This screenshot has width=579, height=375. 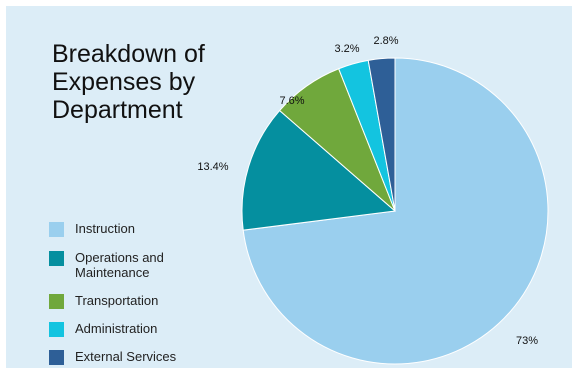 I want to click on legend-label-administration: Administration, so click(x=116, y=328).